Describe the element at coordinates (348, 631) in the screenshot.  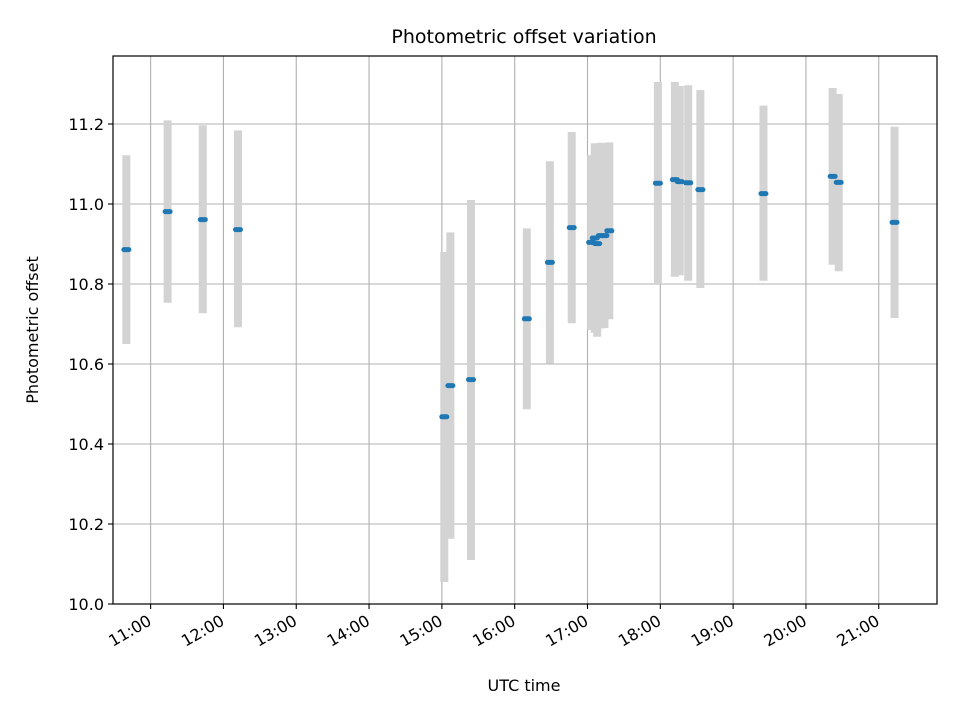
I see `x-tick-label: 14:00` at that location.